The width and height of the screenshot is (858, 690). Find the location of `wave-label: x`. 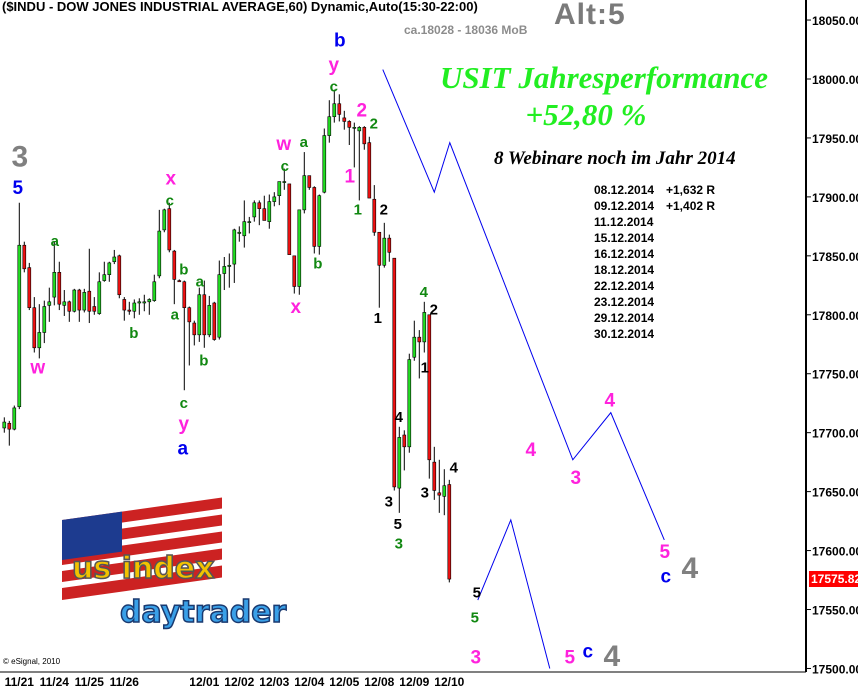

wave-label: x is located at coordinates (171, 178).